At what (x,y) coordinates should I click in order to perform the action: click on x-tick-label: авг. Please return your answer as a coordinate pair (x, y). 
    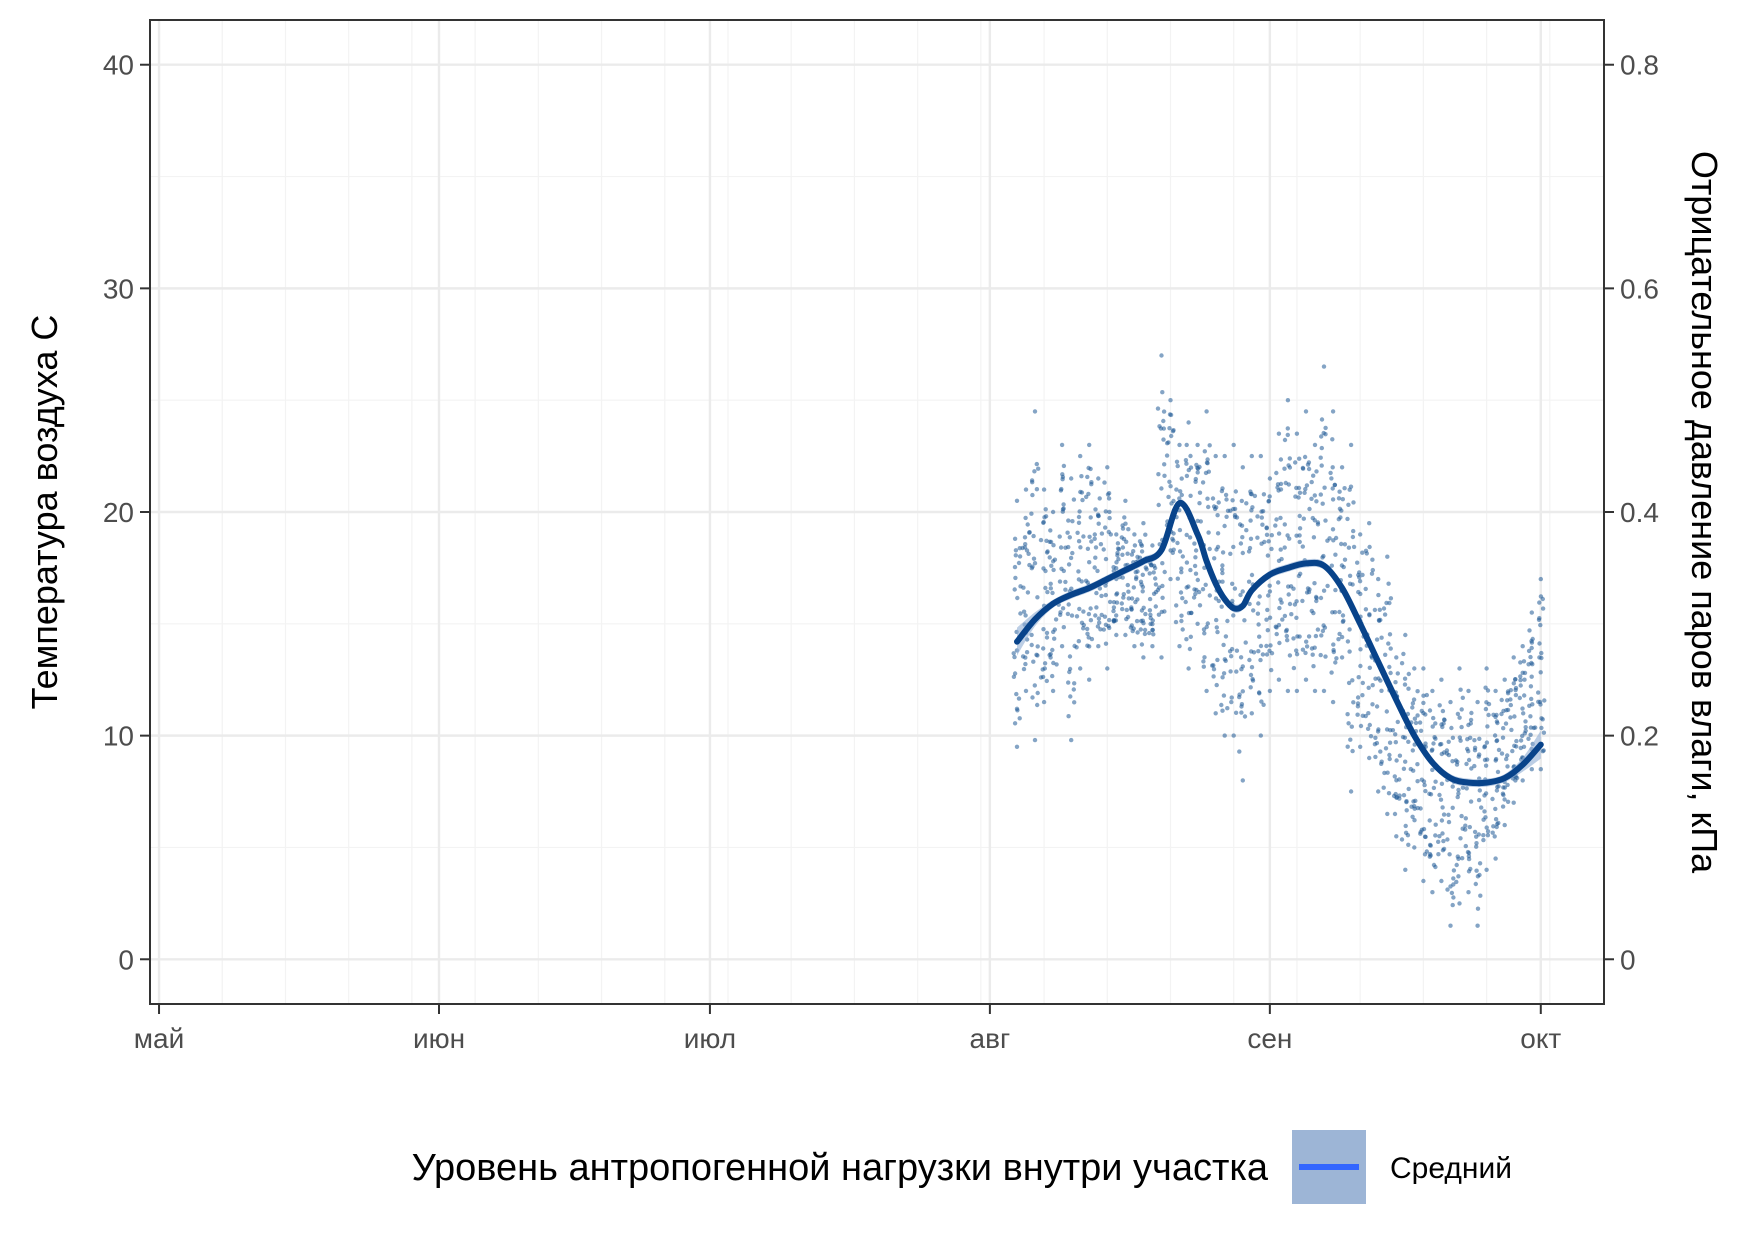
    Looking at the image, I should click on (990, 1038).